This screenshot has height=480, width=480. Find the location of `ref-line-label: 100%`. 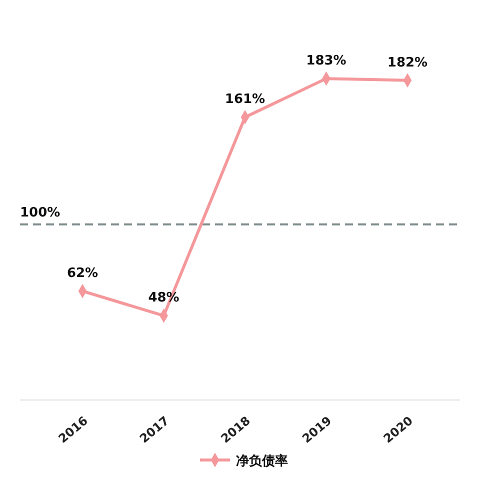

ref-line-label: 100% is located at coordinates (40, 212).